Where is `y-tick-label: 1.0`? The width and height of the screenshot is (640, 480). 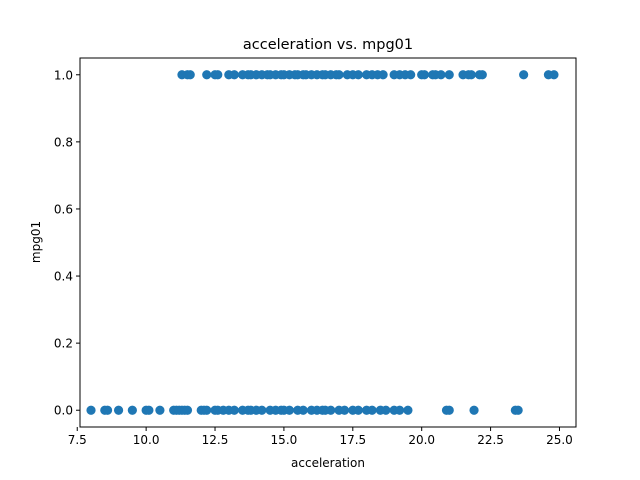 y-tick-label: 1.0 is located at coordinates (63, 75).